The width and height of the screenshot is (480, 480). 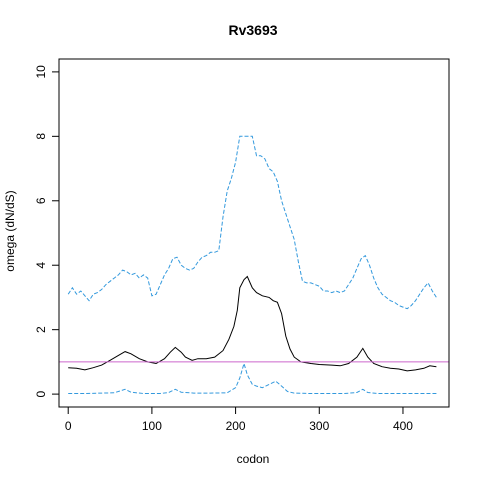 I want to click on chart-title: Rv3693, so click(x=252, y=30).